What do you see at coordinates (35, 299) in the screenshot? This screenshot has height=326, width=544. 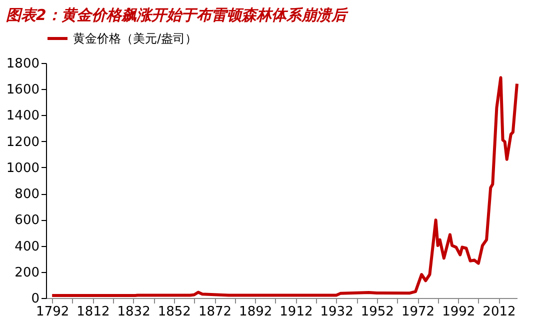 I see `y-tick-label: 0` at bounding box center [35, 299].